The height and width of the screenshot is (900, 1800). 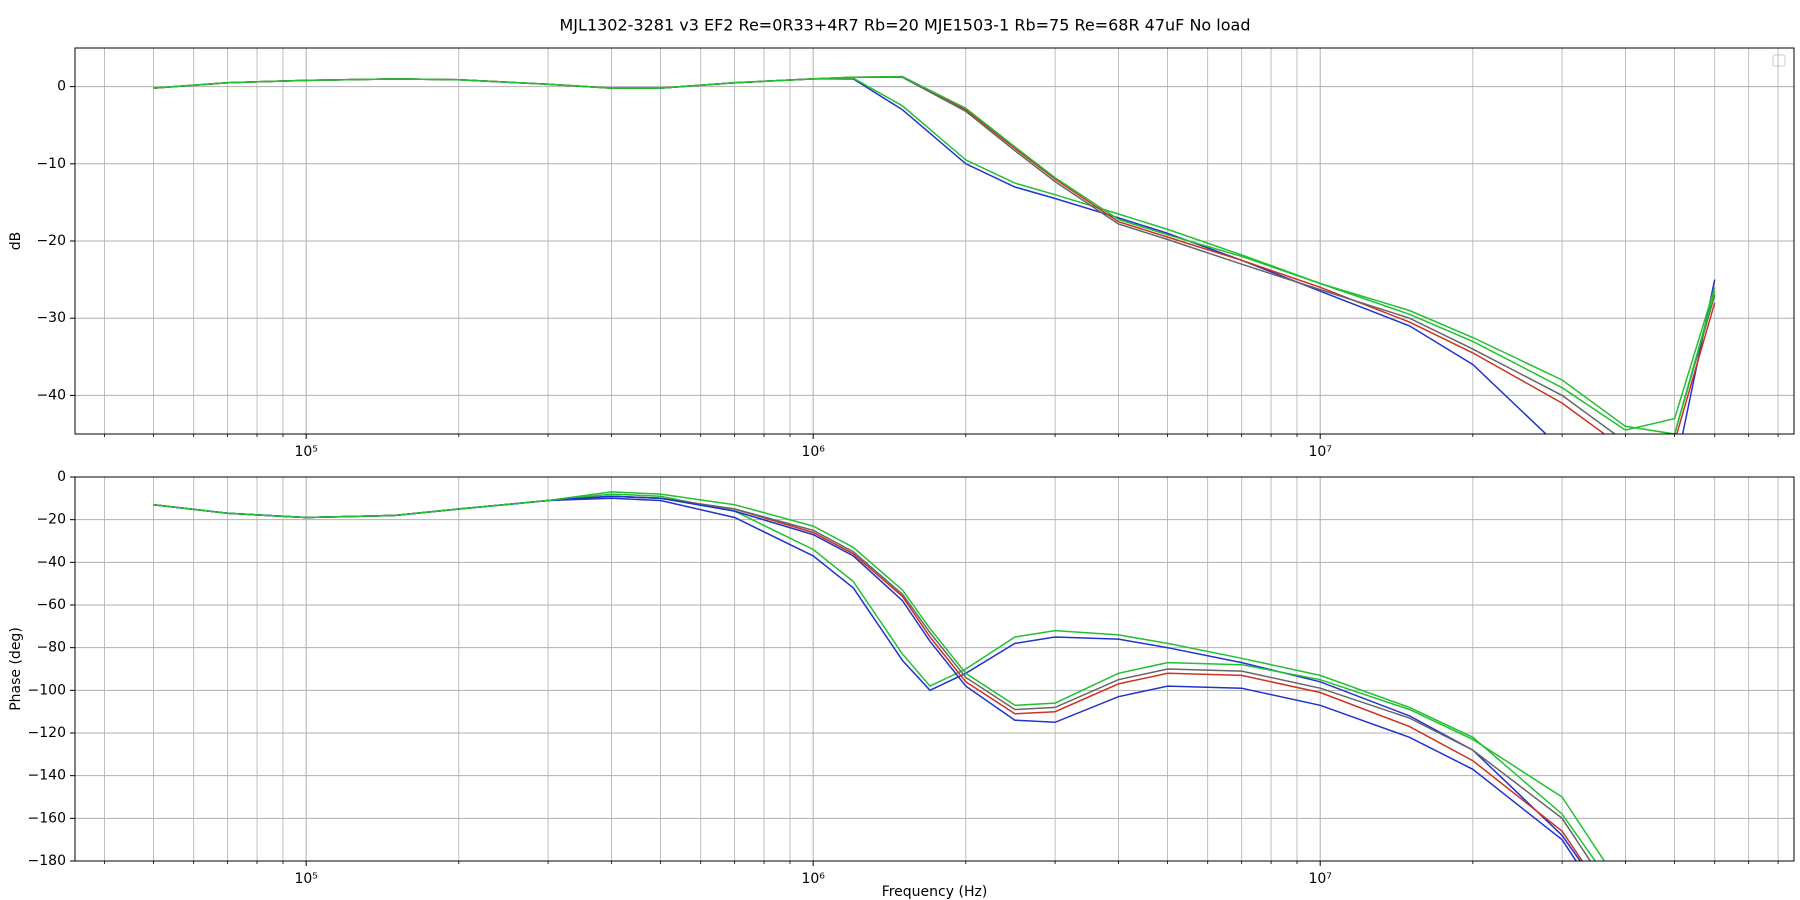 I want to click on y-axis-label: Phase (deg), so click(x=16, y=669).